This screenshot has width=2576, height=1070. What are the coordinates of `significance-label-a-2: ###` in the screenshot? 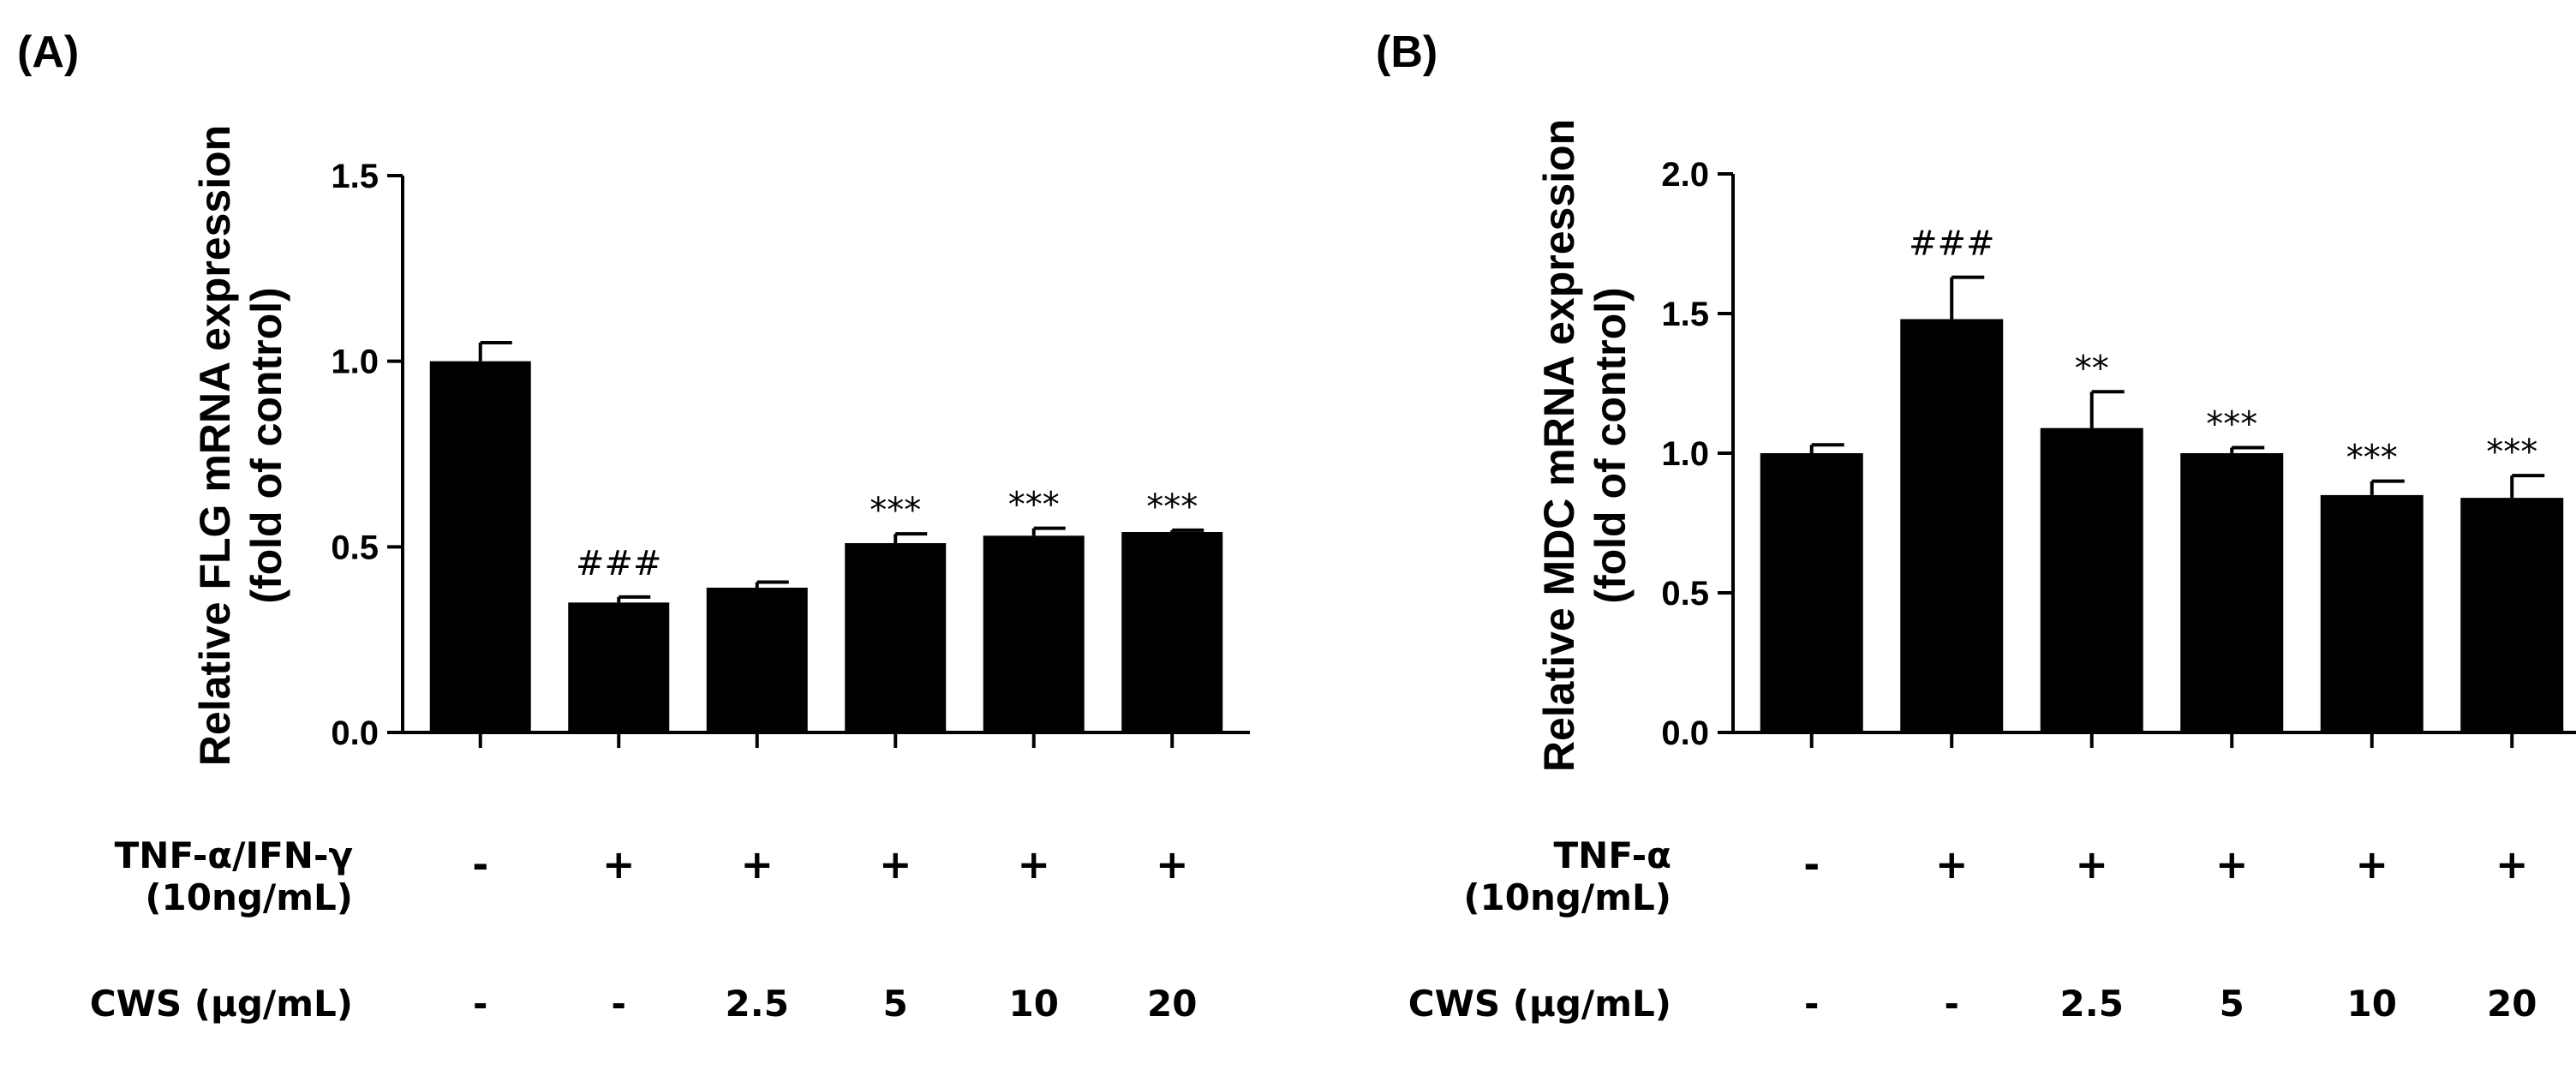 It's located at (619, 563).